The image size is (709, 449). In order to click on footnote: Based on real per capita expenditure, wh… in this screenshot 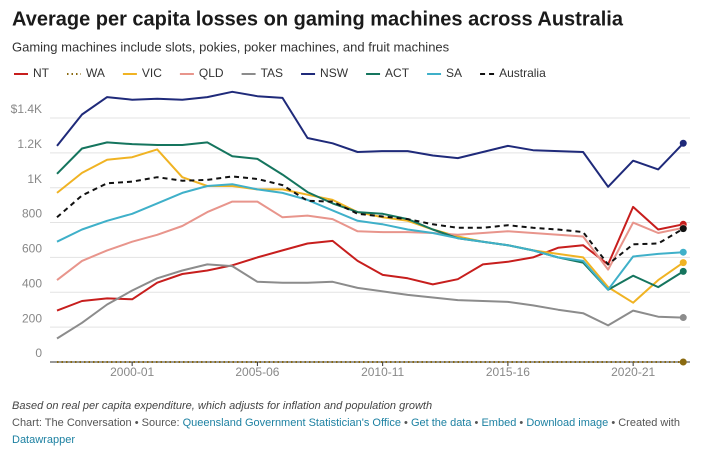, I will do `click(222, 406)`.